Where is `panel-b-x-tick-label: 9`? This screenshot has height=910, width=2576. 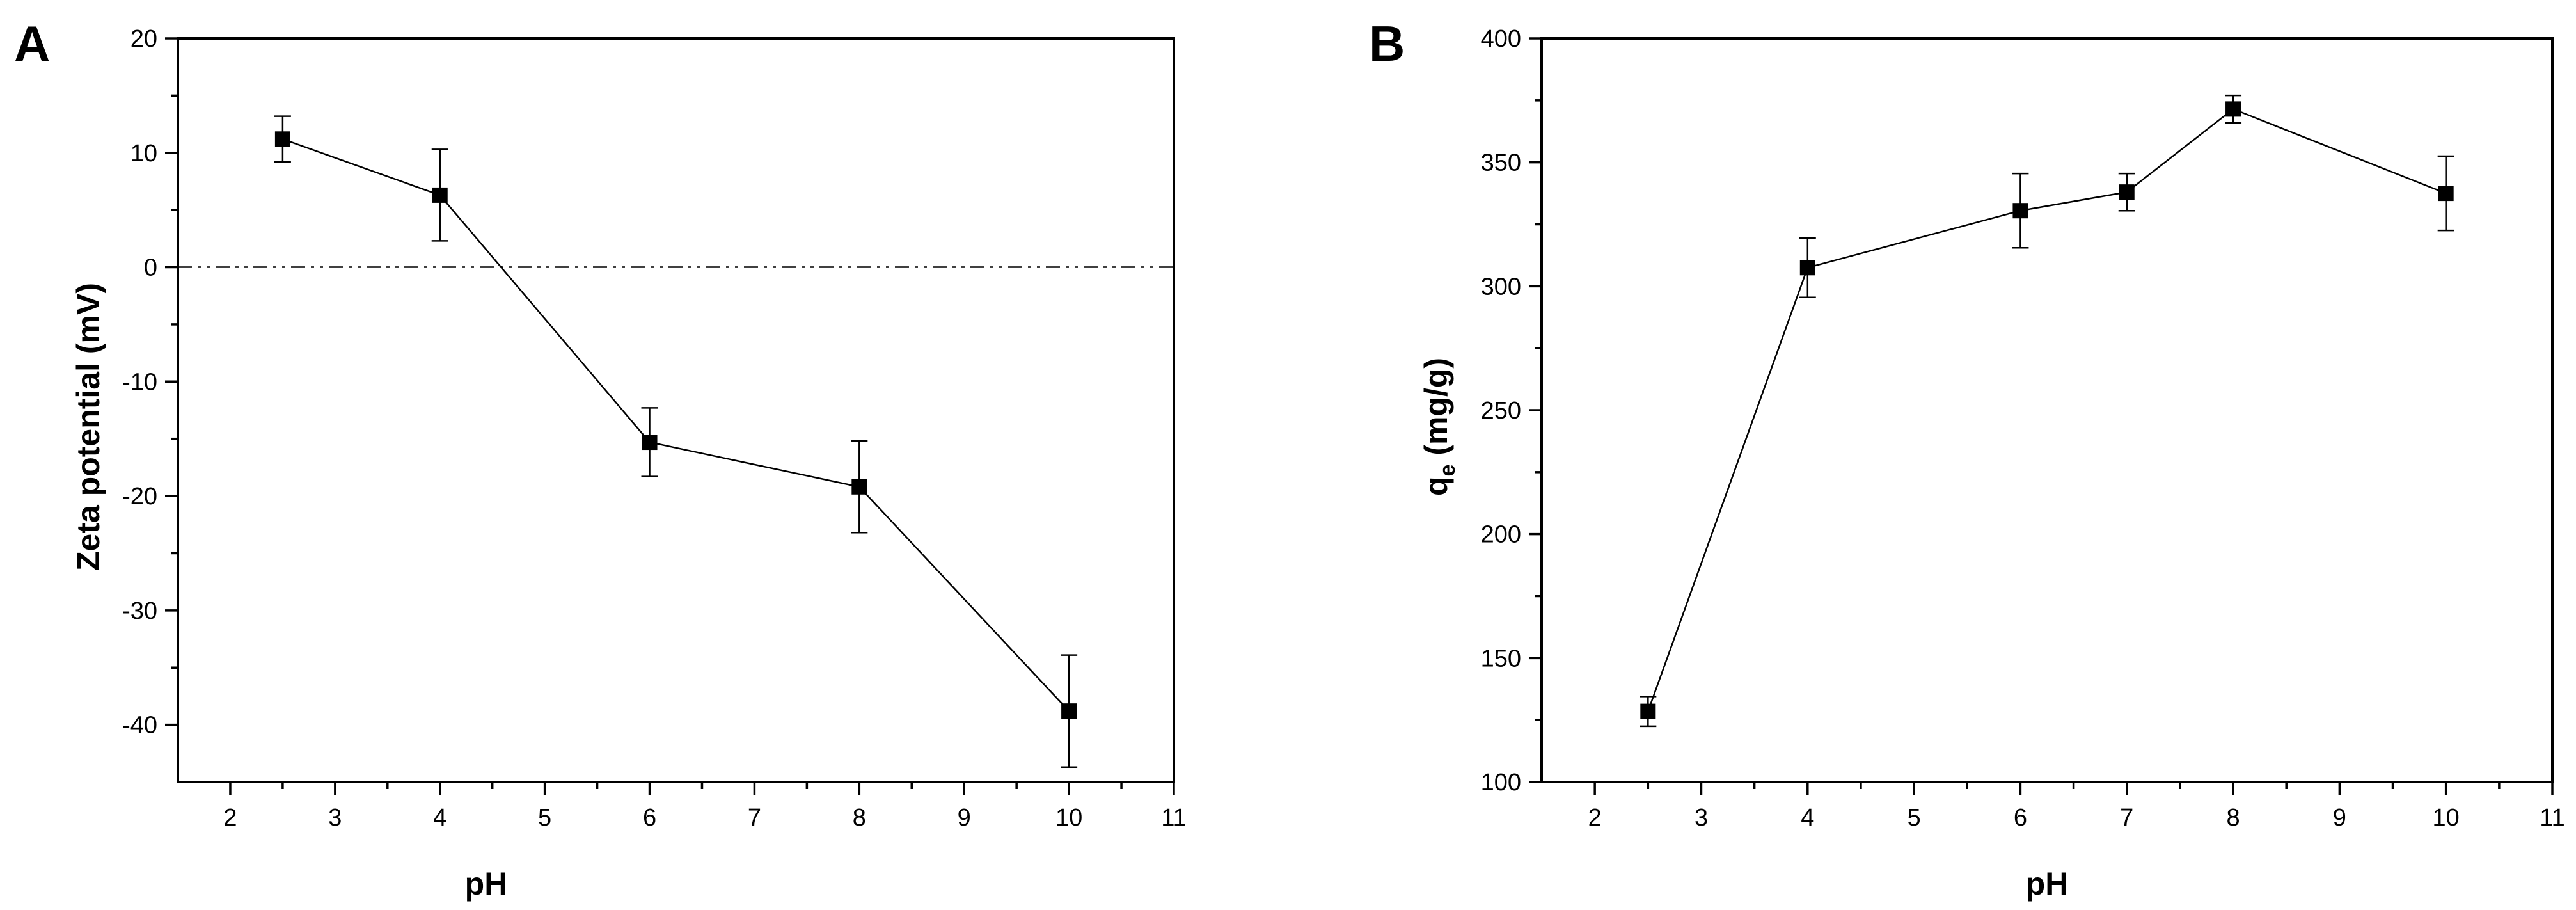
panel-b-x-tick-label: 9 is located at coordinates (2339, 817).